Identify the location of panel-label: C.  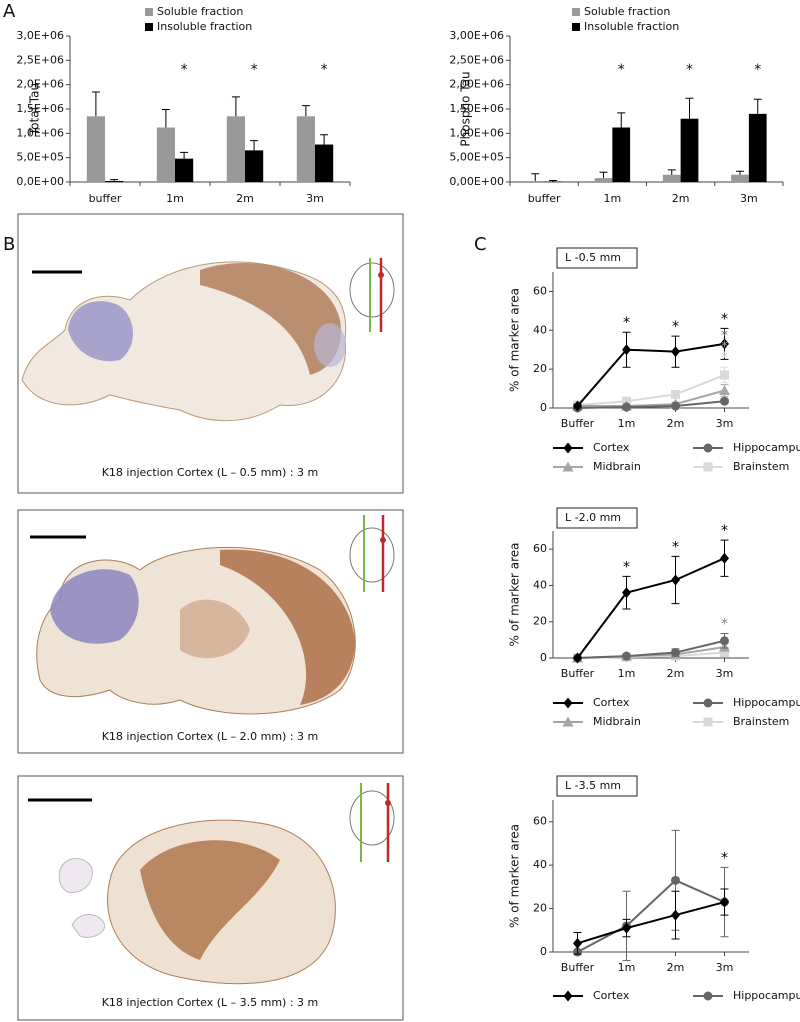
(480, 244).